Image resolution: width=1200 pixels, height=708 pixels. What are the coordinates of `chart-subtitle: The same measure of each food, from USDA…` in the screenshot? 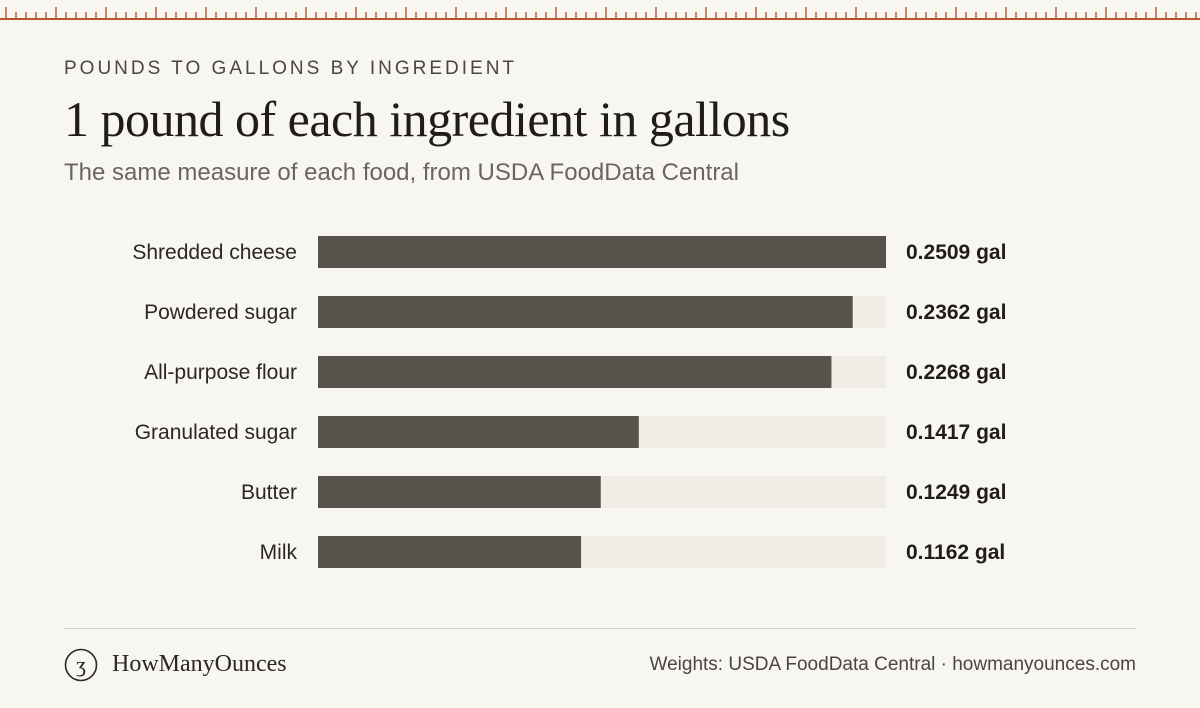 It's located at (401, 172).